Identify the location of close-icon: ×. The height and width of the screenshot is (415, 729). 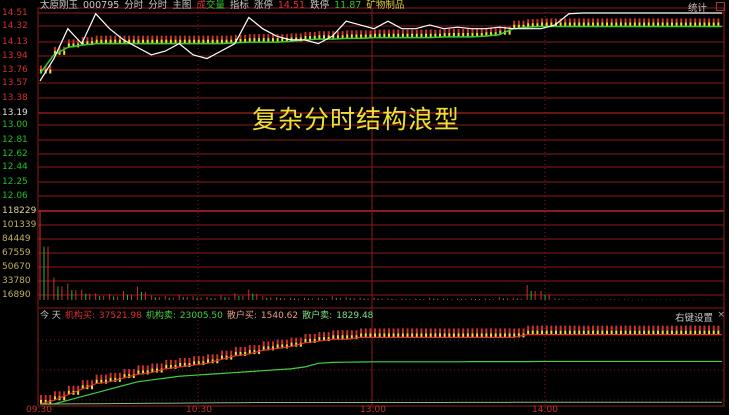
(721, 315).